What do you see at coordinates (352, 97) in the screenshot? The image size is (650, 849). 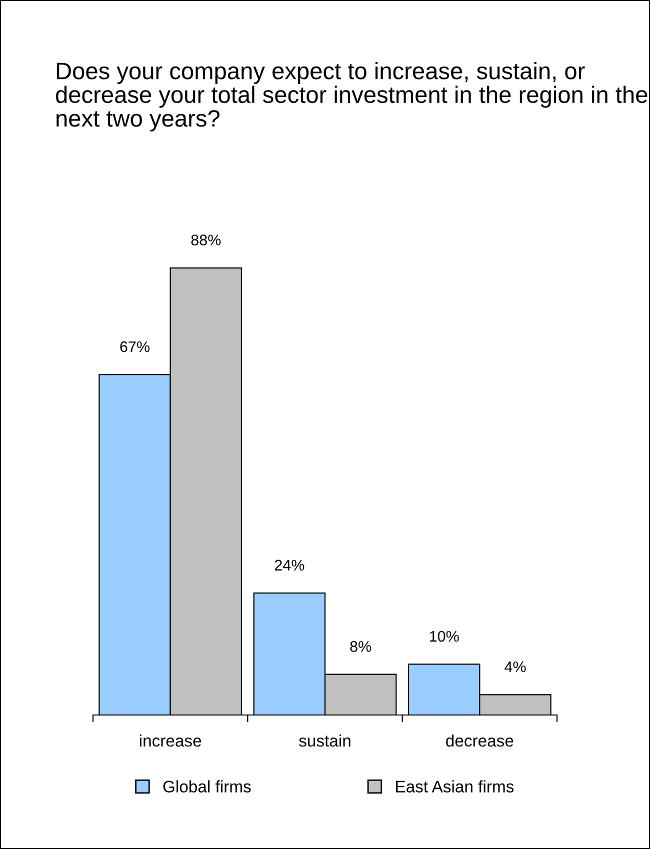 I see `chart-title: Does your company expect to increase, sustain, or decrease your total sector investment in the region in the next two years?` at bounding box center [352, 97].